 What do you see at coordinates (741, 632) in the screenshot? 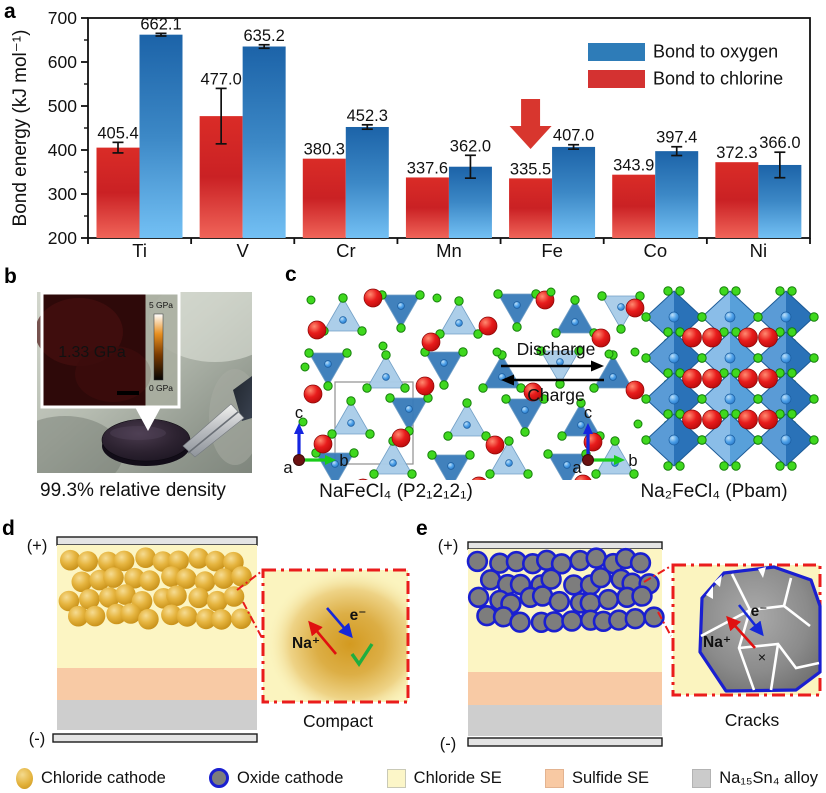
I see `na-ion-arrow` at bounding box center [741, 632].